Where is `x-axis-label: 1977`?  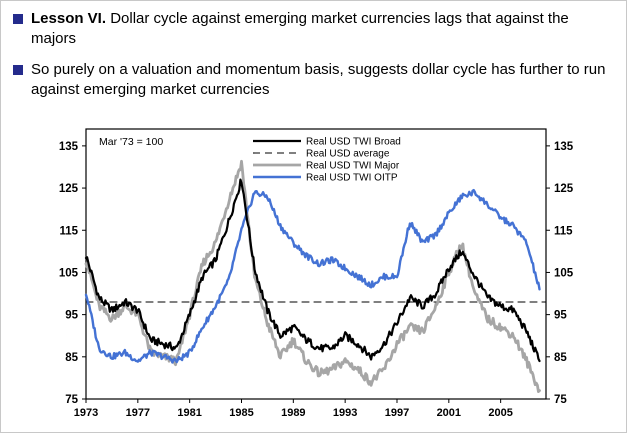
x-axis-label: 1977 is located at coordinates (138, 413).